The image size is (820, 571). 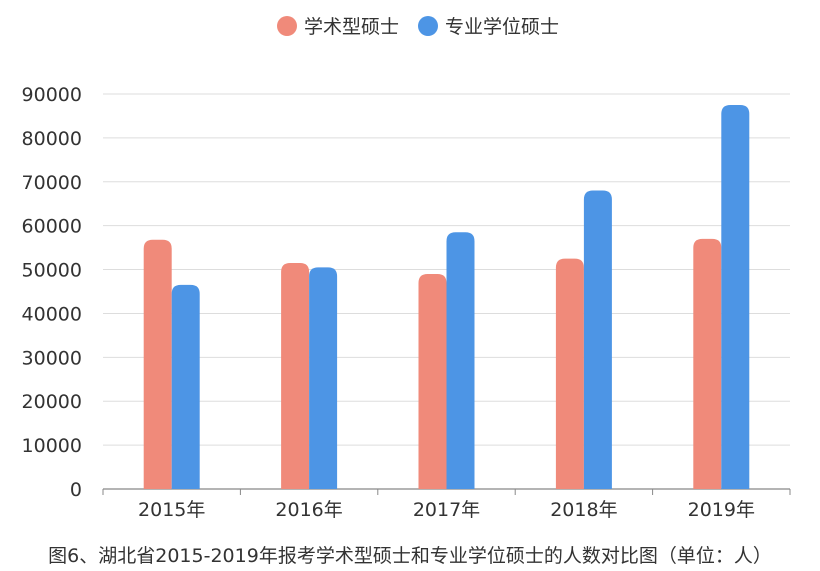 I want to click on y-tick-label: 0, so click(x=76, y=490).